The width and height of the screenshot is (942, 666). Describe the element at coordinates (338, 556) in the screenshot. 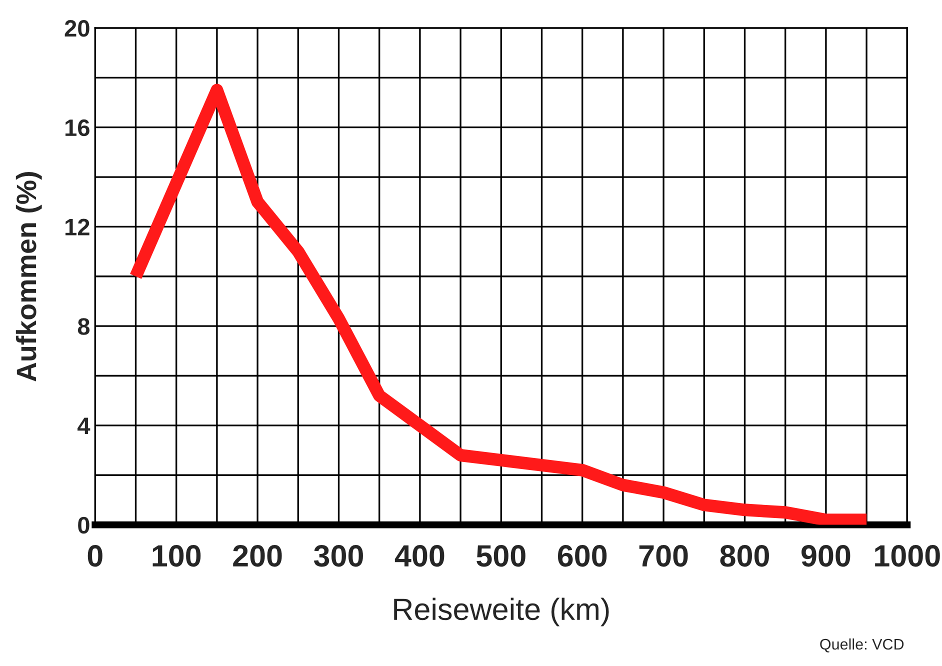

I see `x-tick-label: 300` at that location.